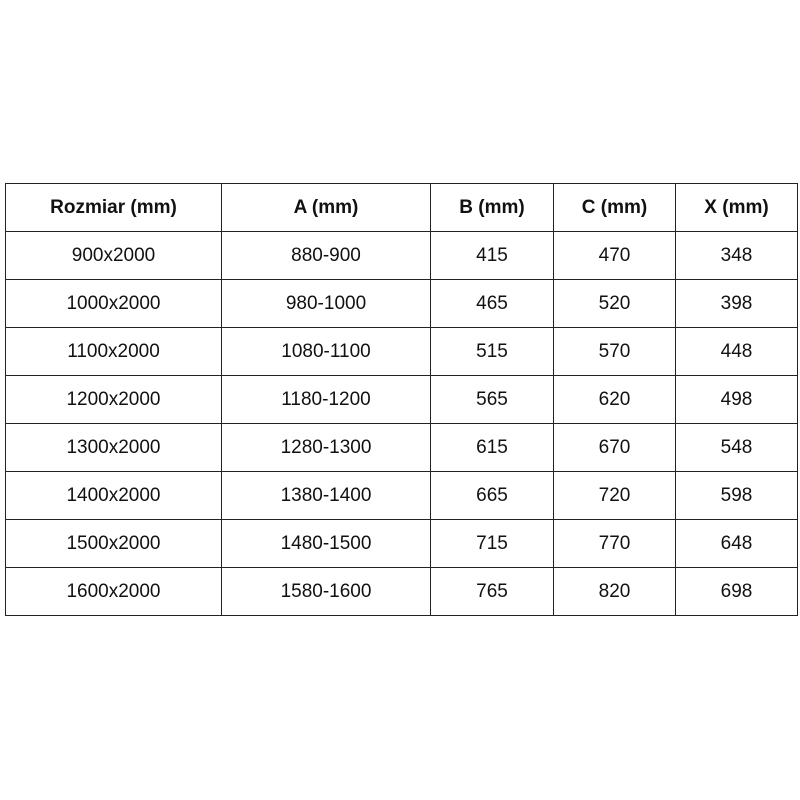 The width and height of the screenshot is (800, 800). I want to click on column-header: Rozmiar (mm), so click(113, 207).